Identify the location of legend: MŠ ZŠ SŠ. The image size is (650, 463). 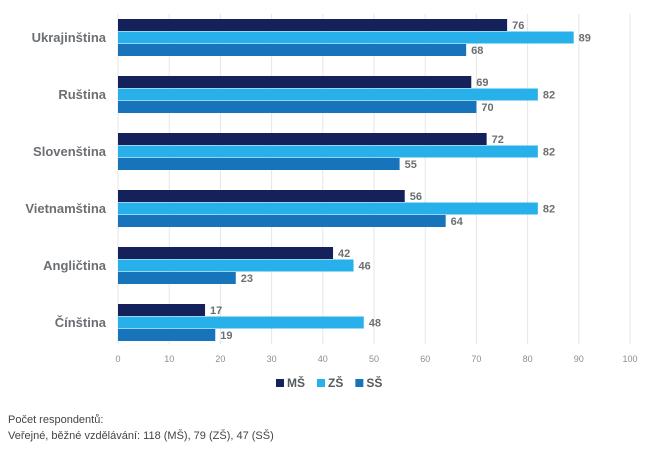
(329, 382).